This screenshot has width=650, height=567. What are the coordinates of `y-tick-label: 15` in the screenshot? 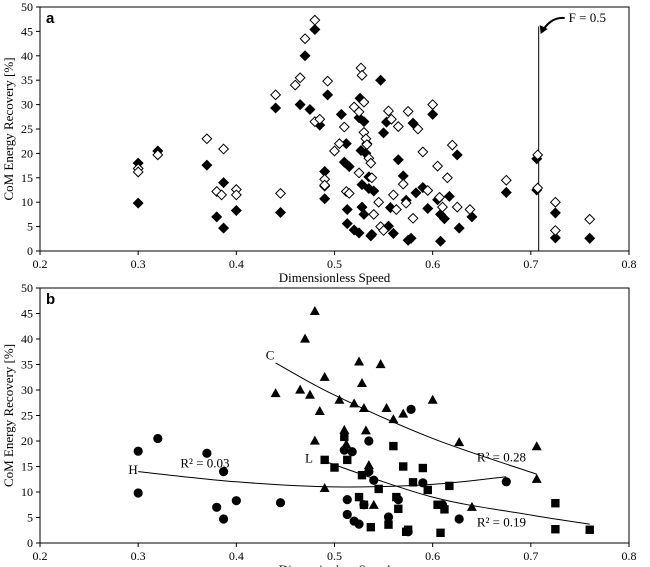 It's located at (27, 467).